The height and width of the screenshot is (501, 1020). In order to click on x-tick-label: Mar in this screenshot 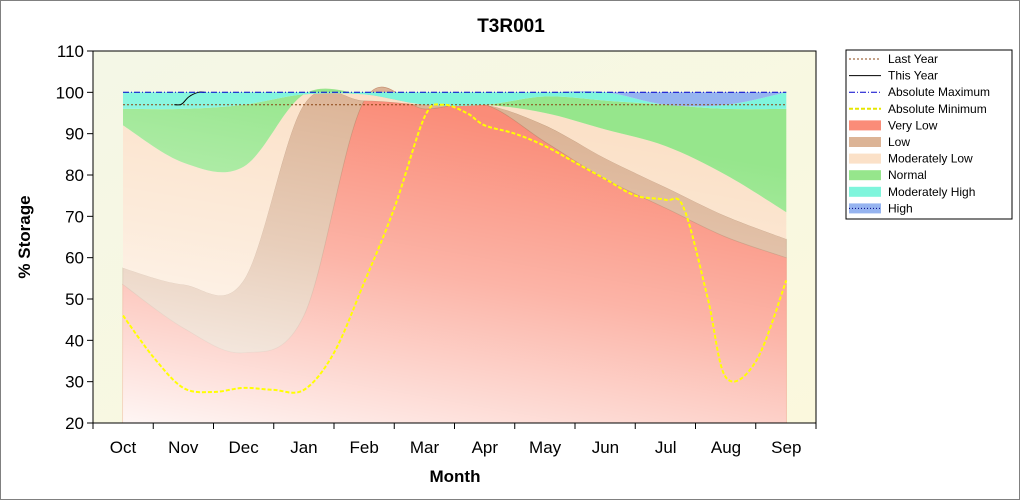, I will do `click(425, 447)`.